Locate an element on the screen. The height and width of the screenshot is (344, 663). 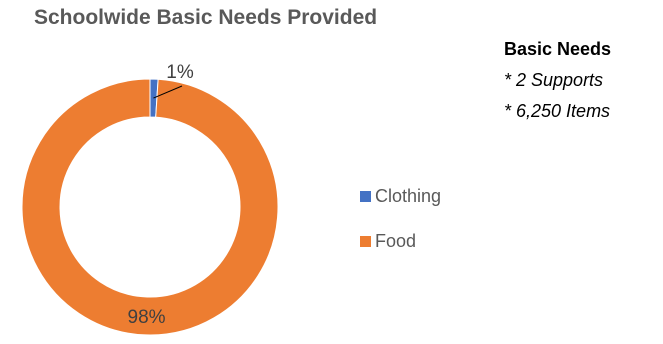
chart-title: Schoolwide Basic Needs Provided is located at coordinates (206, 17).